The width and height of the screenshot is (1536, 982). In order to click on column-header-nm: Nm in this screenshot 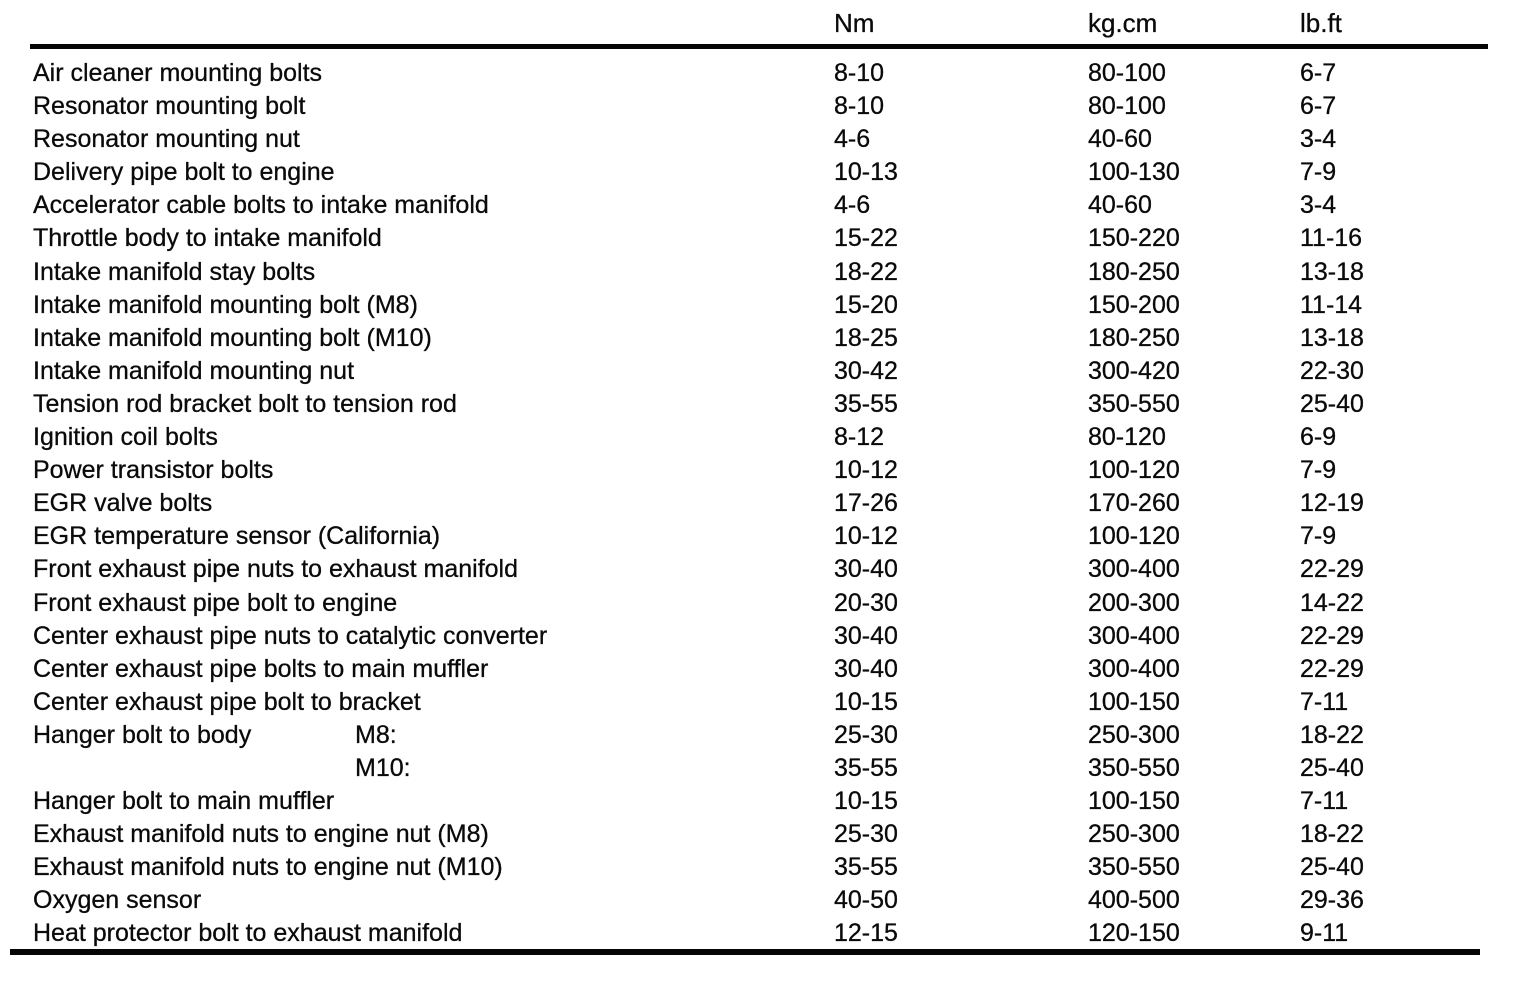, I will do `click(854, 23)`.